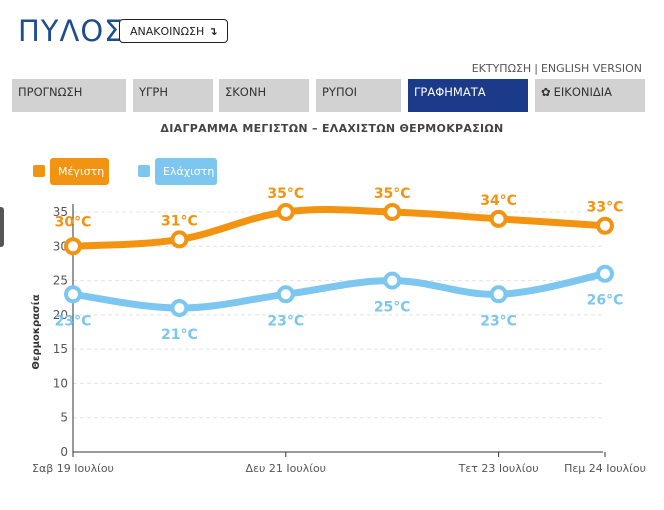 This screenshot has height=510, width=664. I want to click on tab-humidity: ΥΓΡΗ, so click(173, 95).